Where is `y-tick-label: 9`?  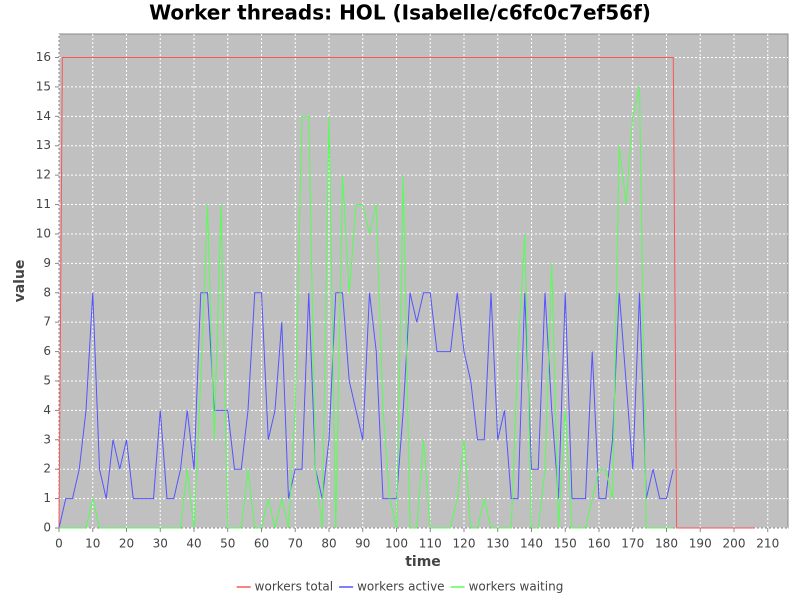 y-tick-label: 9 is located at coordinates (47, 263).